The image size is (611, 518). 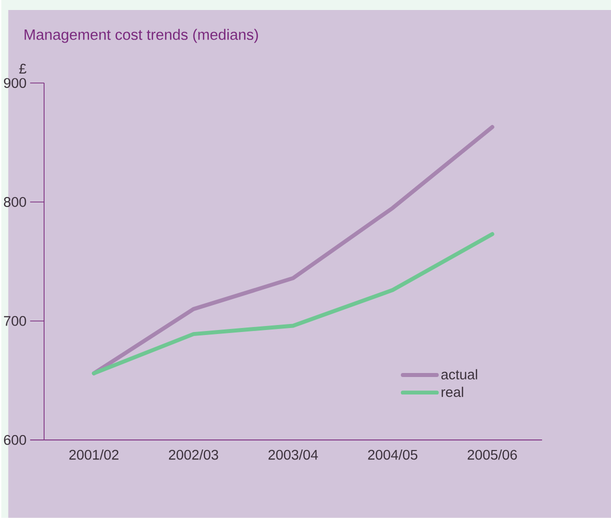 What do you see at coordinates (141, 35) in the screenshot?
I see `chart-title: Management cost trends (medians)` at bounding box center [141, 35].